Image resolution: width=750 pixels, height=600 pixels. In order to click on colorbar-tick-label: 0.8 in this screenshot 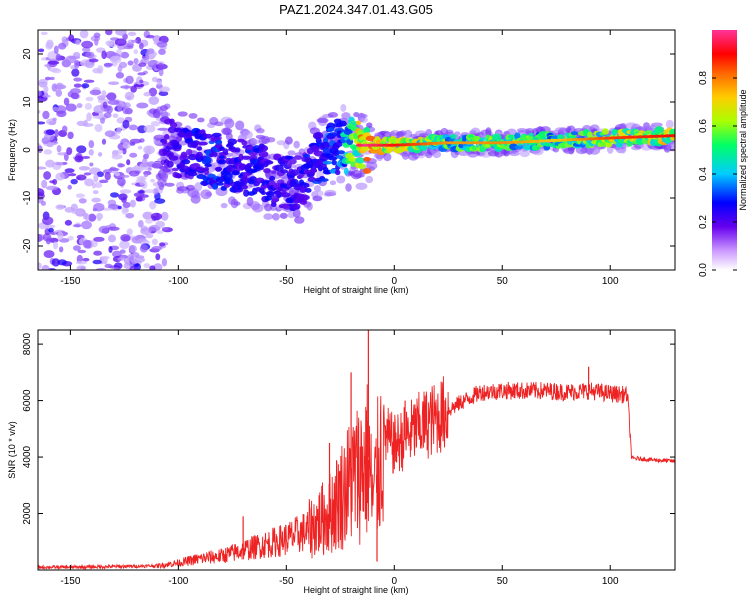, I will do `click(703, 78)`.